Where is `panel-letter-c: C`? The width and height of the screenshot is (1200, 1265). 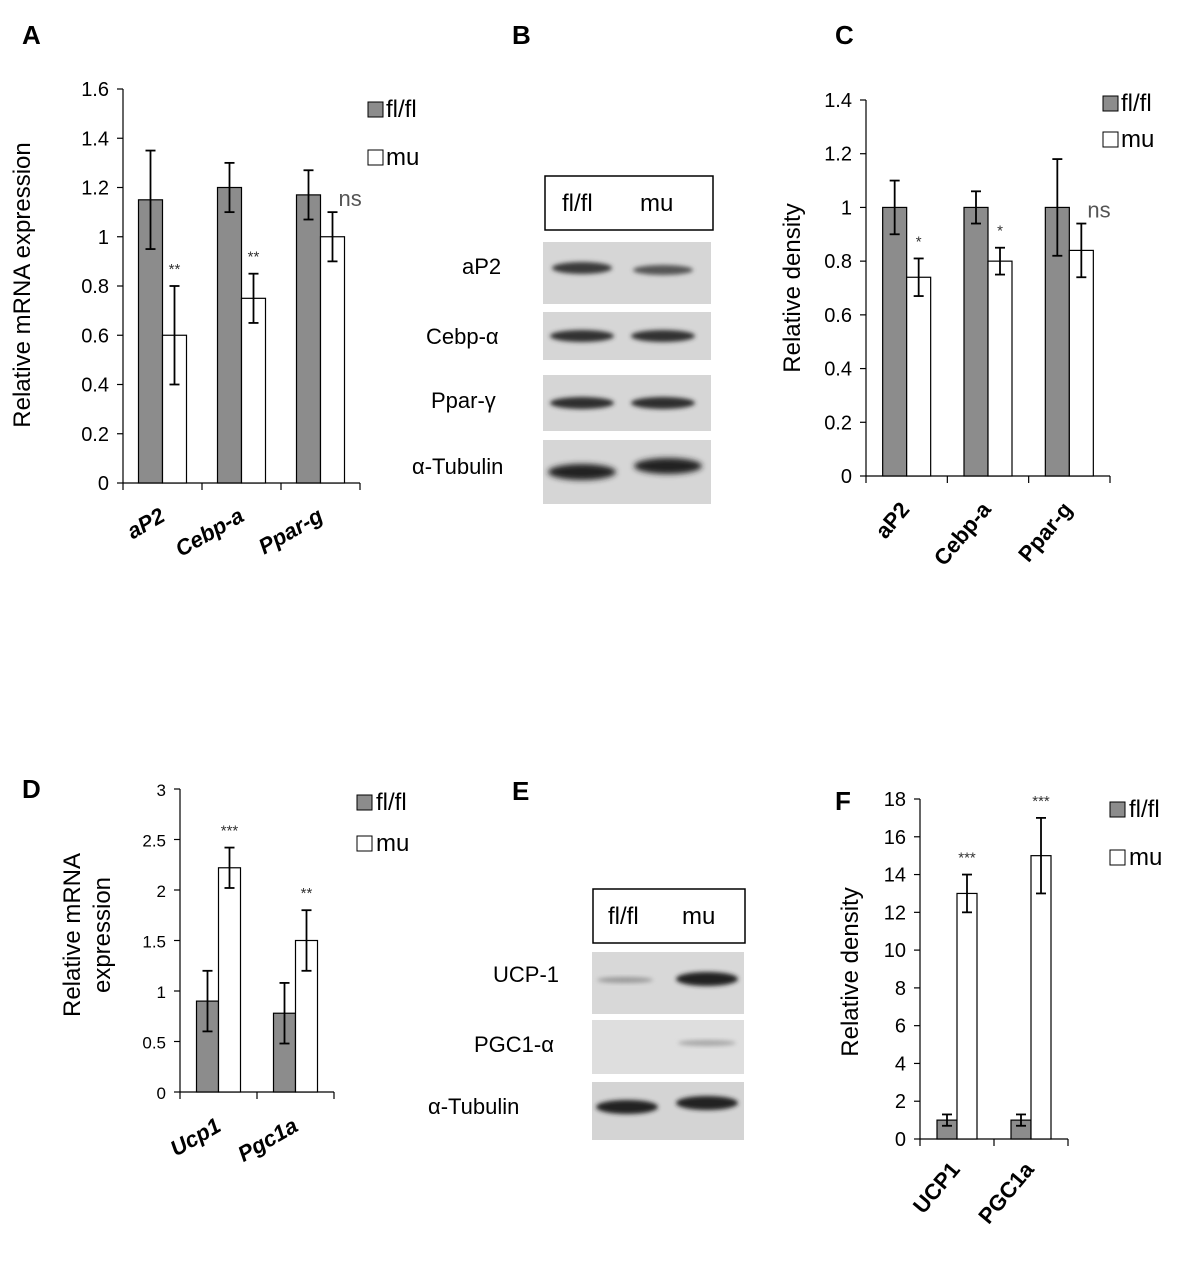 panel-letter-c: C is located at coordinates (844, 35).